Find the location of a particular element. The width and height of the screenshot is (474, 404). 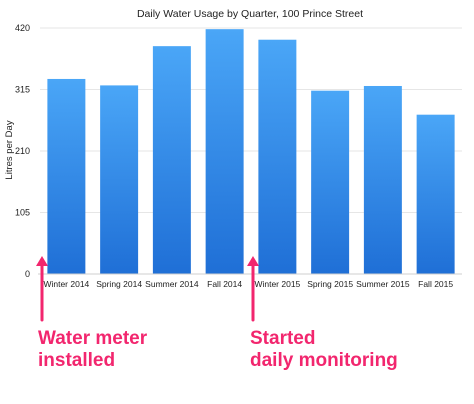

x-tick-label: Summer 2015 is located at coordinates (383, 284).